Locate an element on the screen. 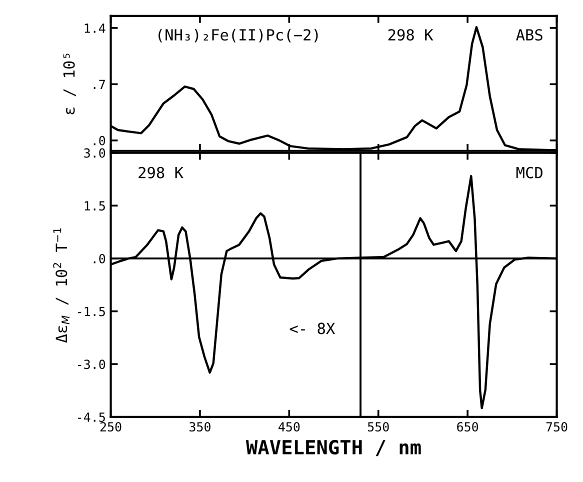 This screenshot has width=583, height=482. x-tick-label: 750 is located at coordinates (557, 427).